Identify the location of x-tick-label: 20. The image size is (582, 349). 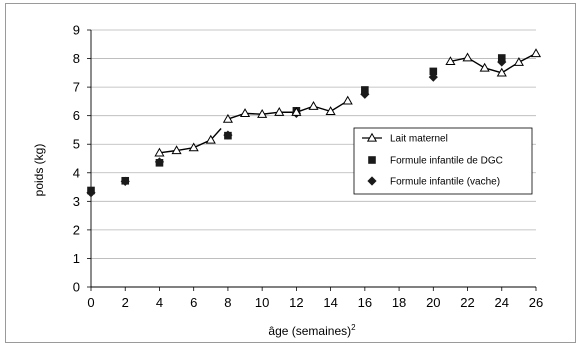
(433, 302).